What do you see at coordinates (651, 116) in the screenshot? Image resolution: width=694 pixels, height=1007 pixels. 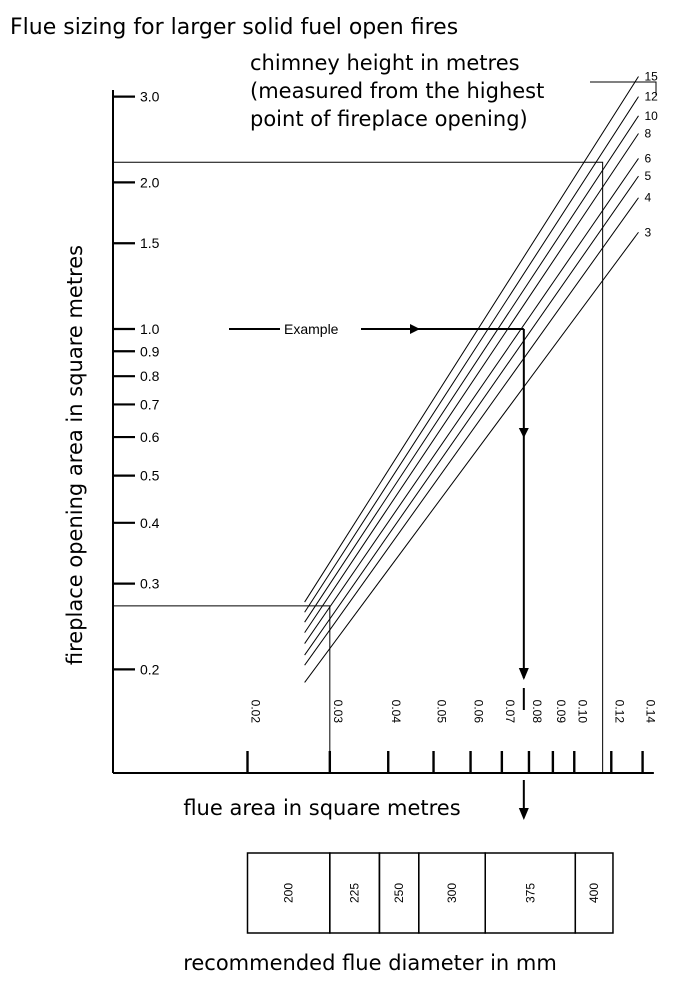 I see `series-label-10: 10` at bounding box center [651, 116].